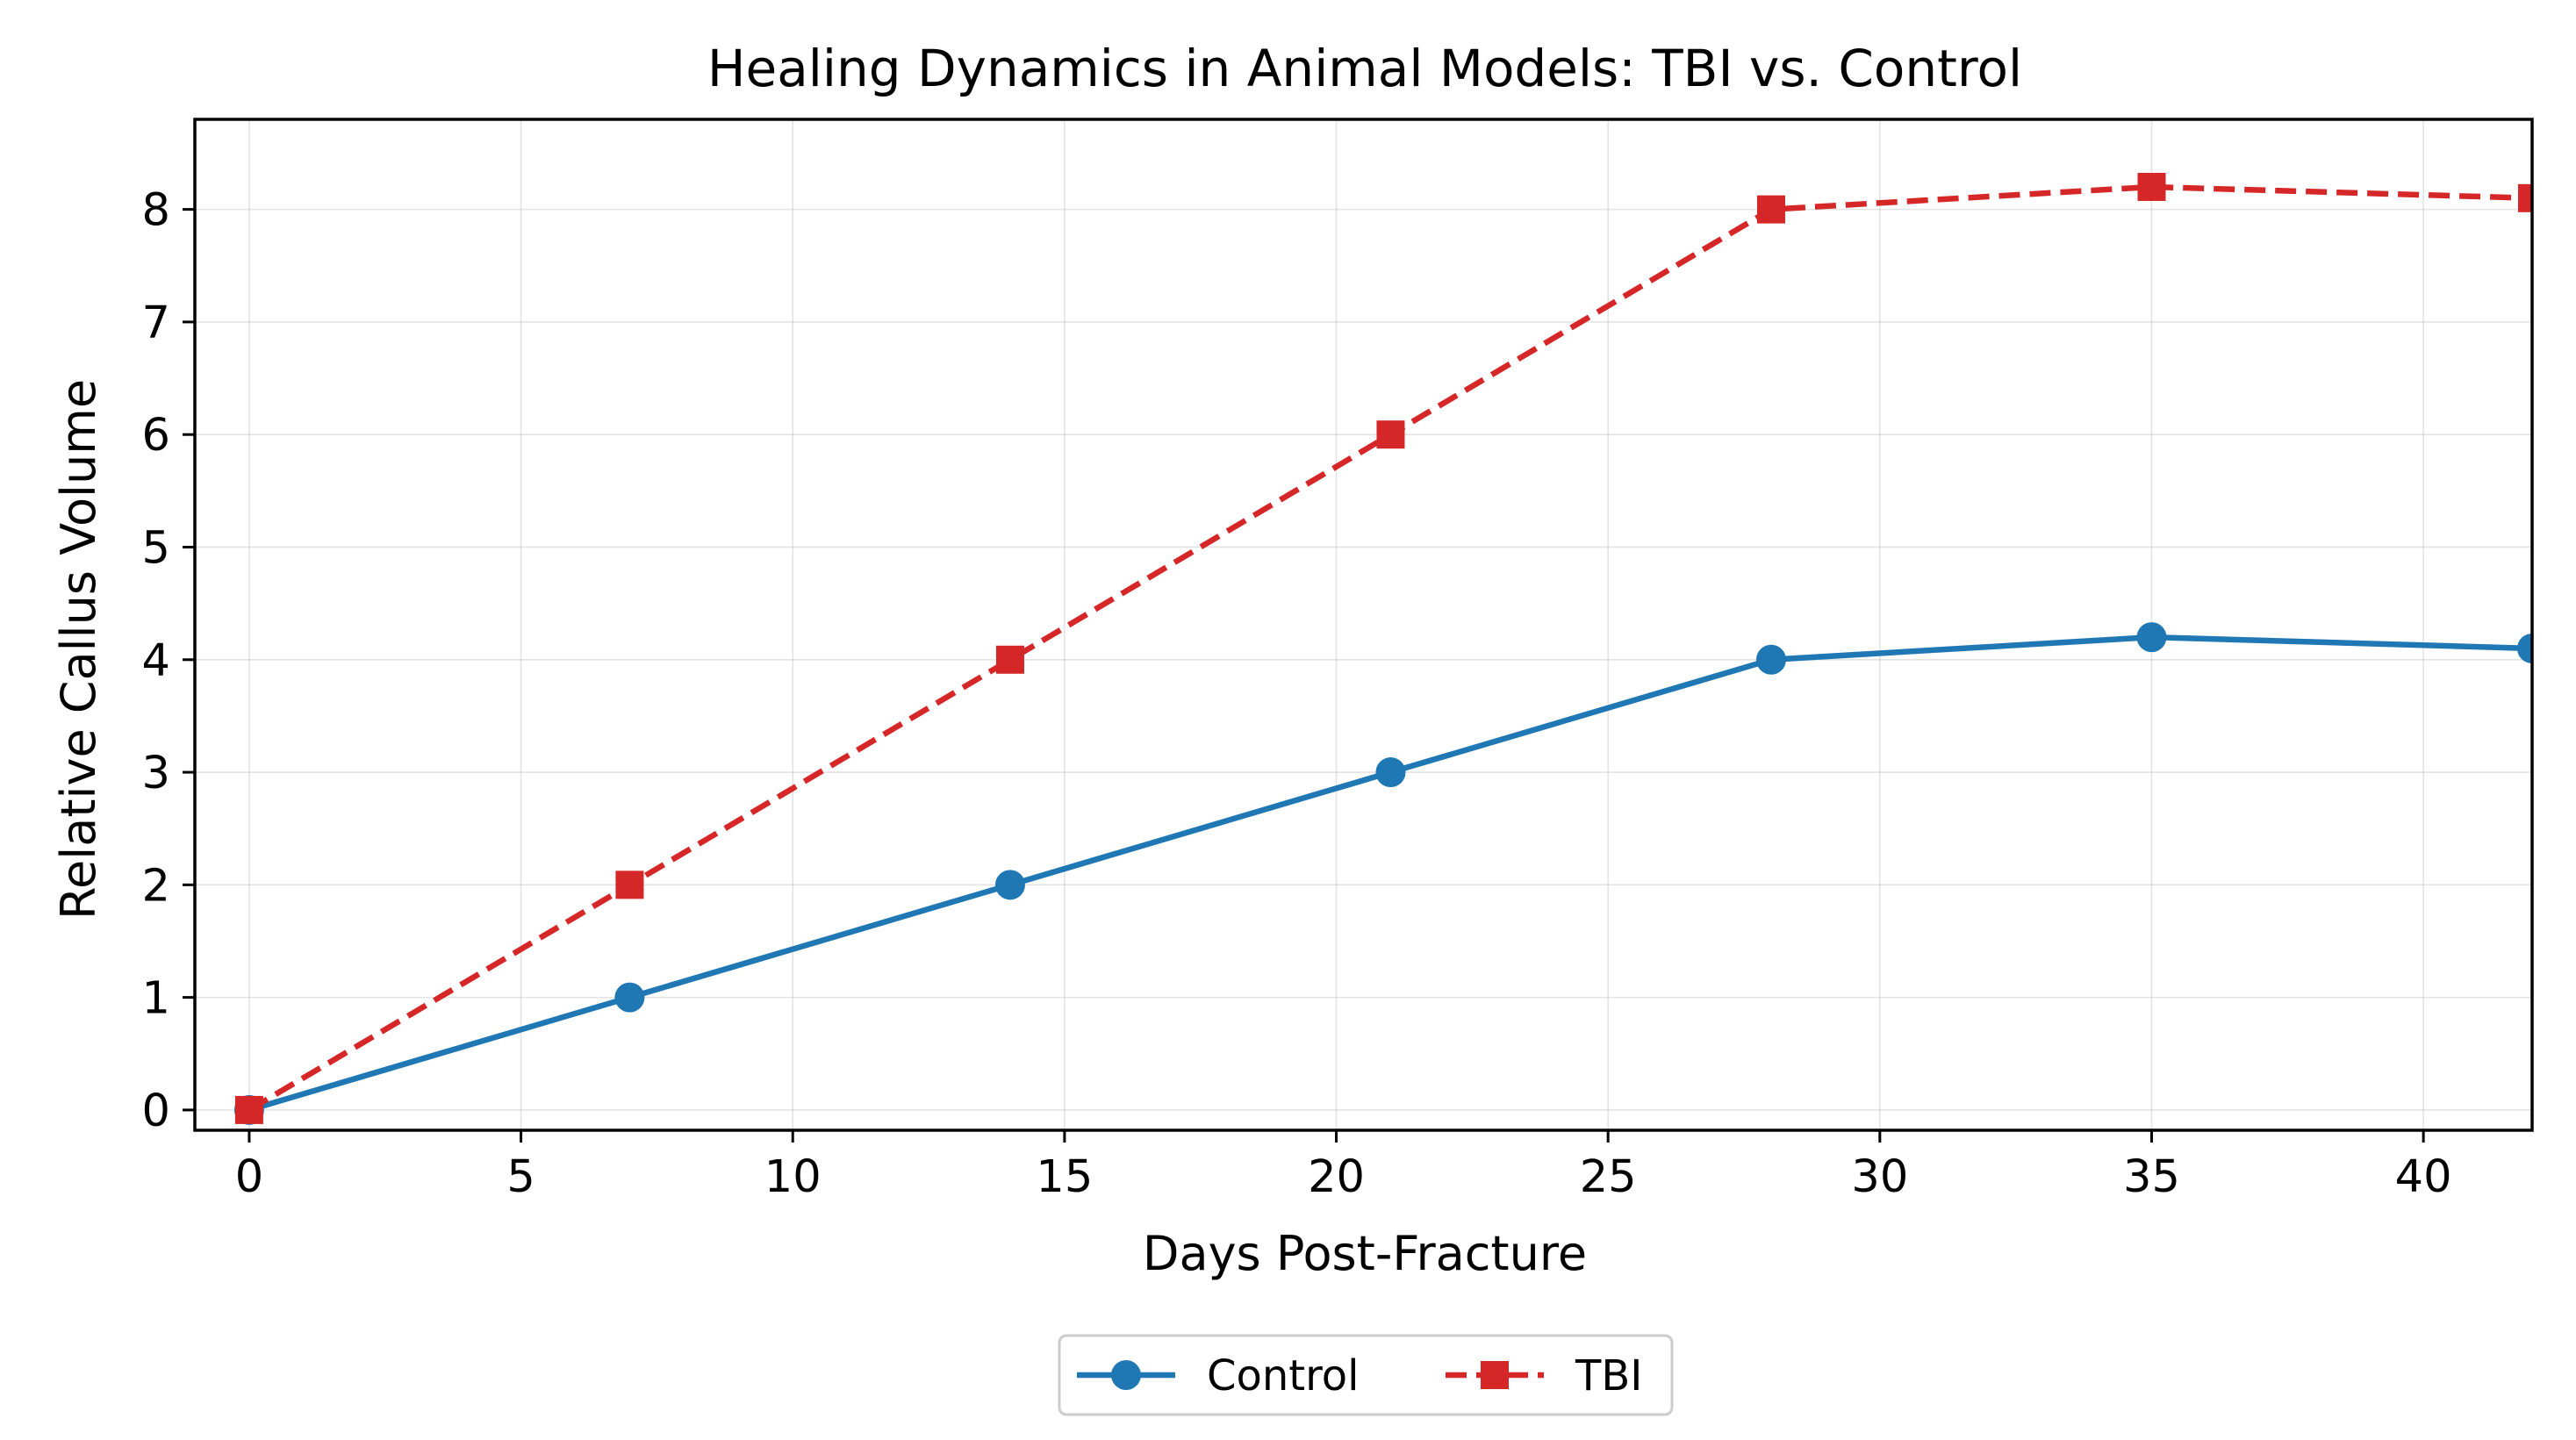 This screenshot has height=1440, width=2576. Describe the element at coordinates (1126, 1375) in the screenshot. I see `legend-marker-control` at that location.